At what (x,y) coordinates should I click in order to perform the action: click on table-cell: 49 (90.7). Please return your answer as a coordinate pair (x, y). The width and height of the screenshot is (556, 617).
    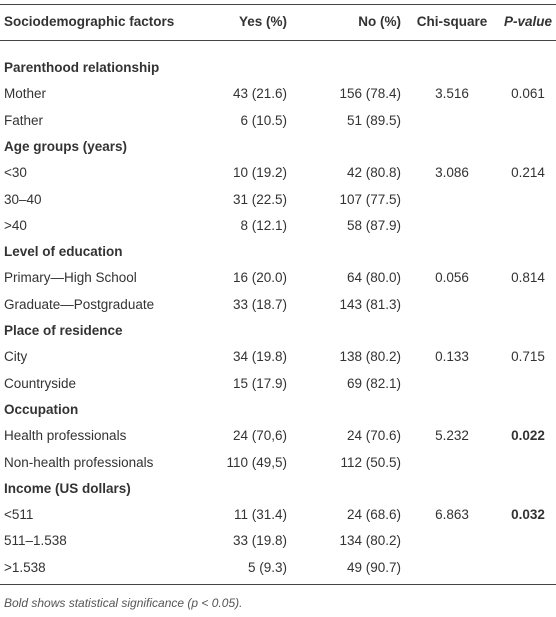
    Looking at the image, I should click on (373, 567).